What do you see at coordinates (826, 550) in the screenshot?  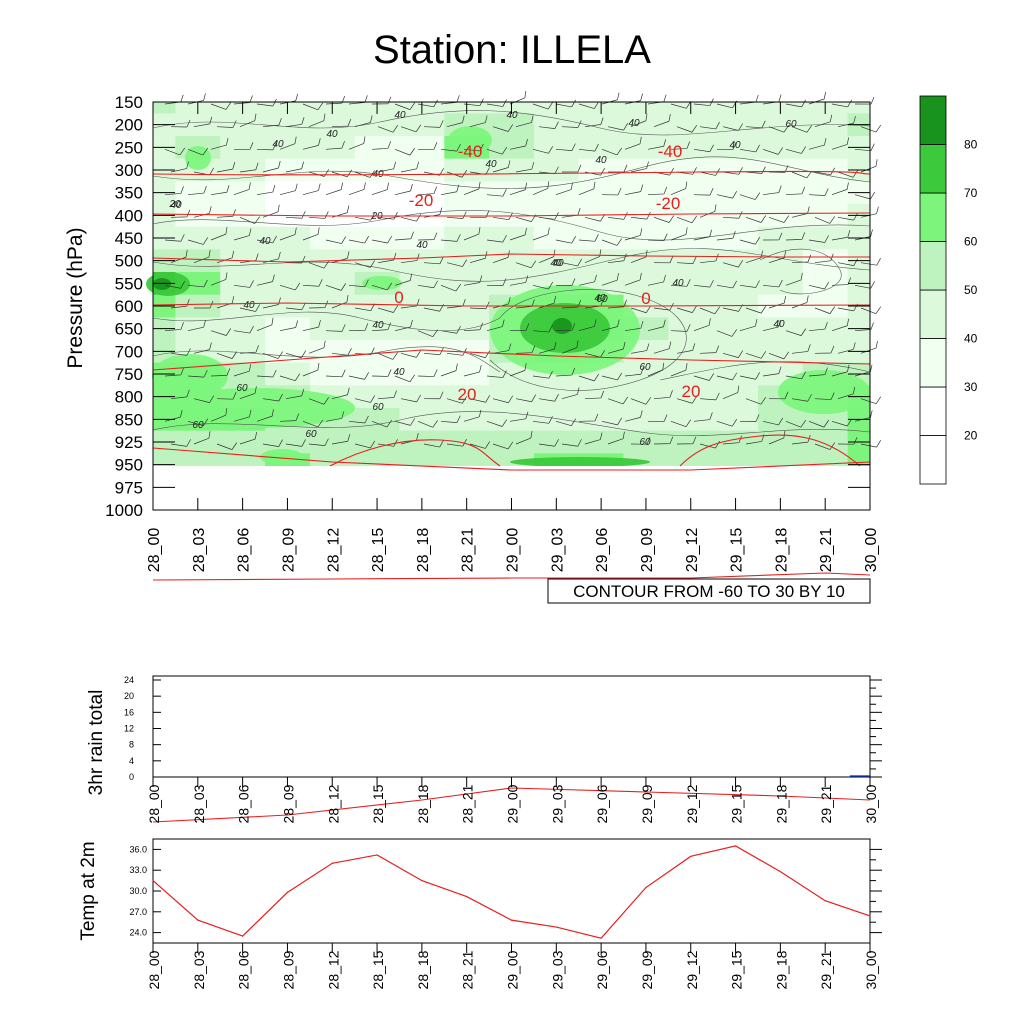 I see `time-tick-label: 29_21` at bounding box center [826, 550].